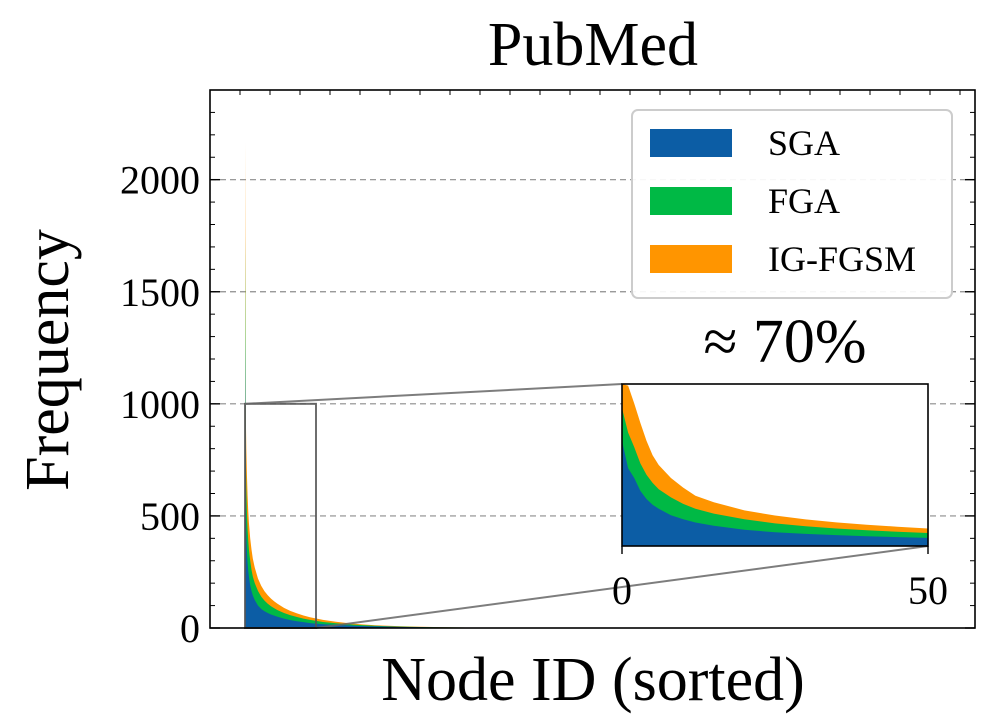  I want to click on legend: SGA FGA IG-FGSM, so click(792, 204).